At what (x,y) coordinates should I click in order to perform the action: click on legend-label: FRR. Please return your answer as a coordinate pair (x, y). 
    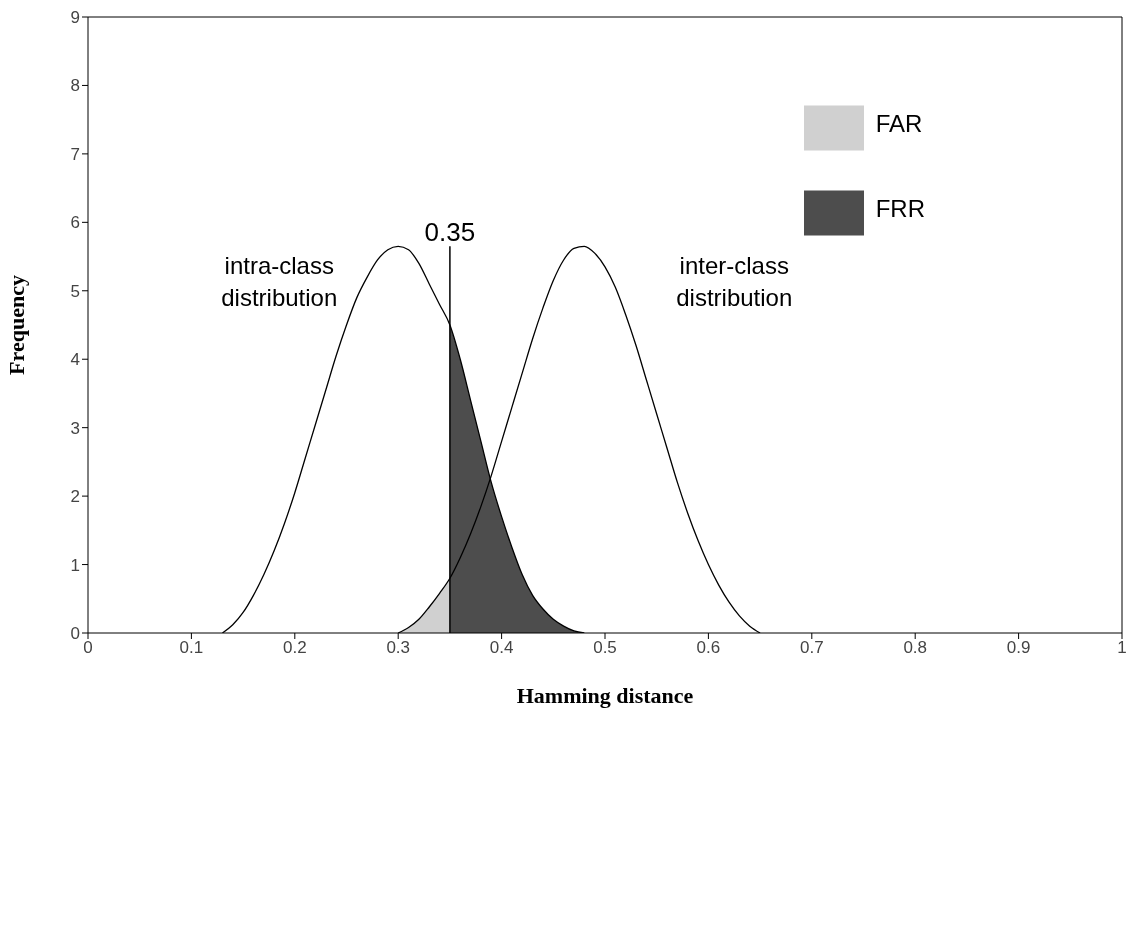
    Looking at the image, I should click on (900, 208).